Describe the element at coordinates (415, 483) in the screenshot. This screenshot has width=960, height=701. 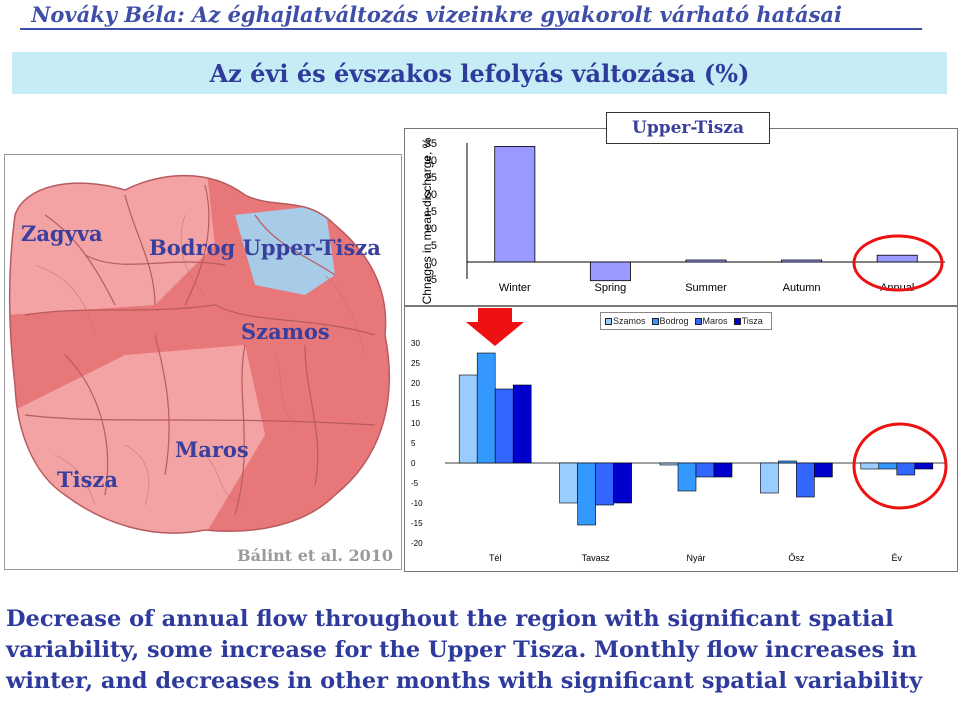
I see `y-tick-label-7: -5` at that location.